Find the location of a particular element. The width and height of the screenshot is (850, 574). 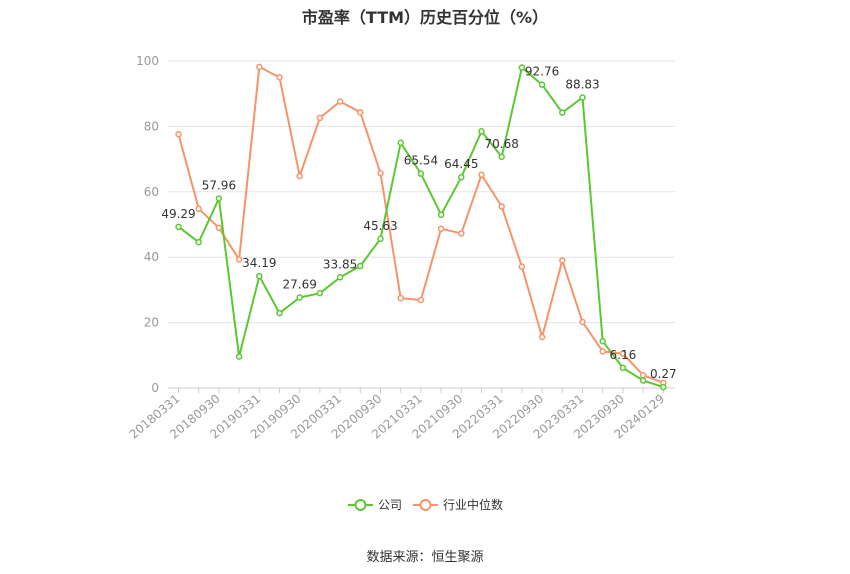

data-label: 45.63 is located at coordinates (380, 226).